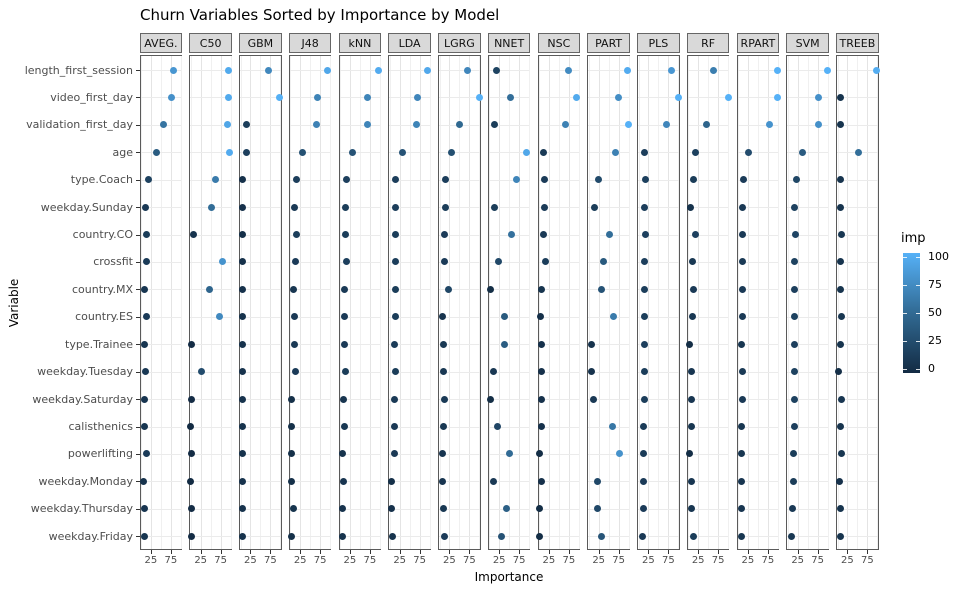  I want to click on x-tick-label: 75, so click(569, 560).